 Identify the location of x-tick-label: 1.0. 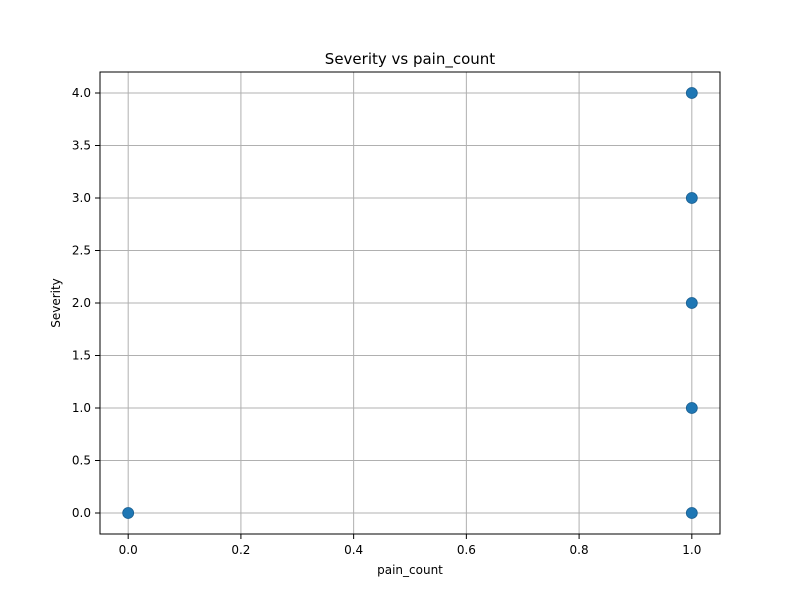
(691, 550).